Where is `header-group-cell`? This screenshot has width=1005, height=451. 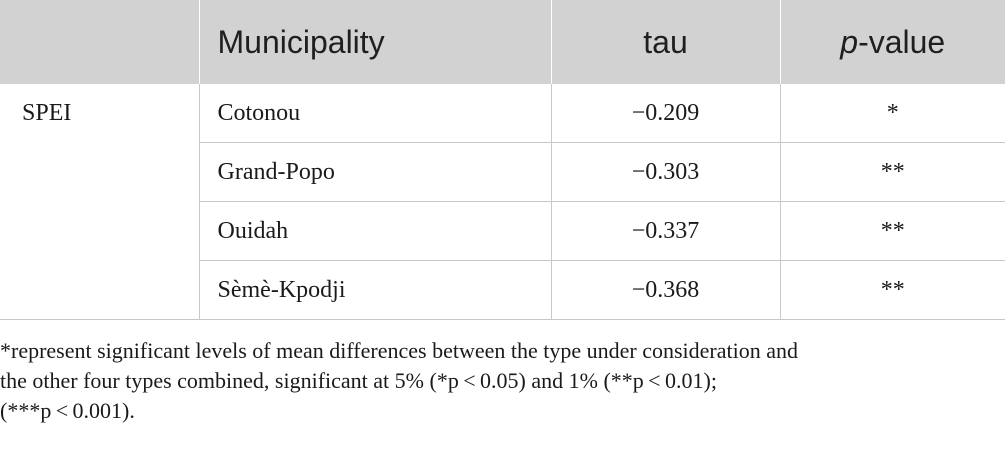 header-group-cell is located at coordinates (99, 42).